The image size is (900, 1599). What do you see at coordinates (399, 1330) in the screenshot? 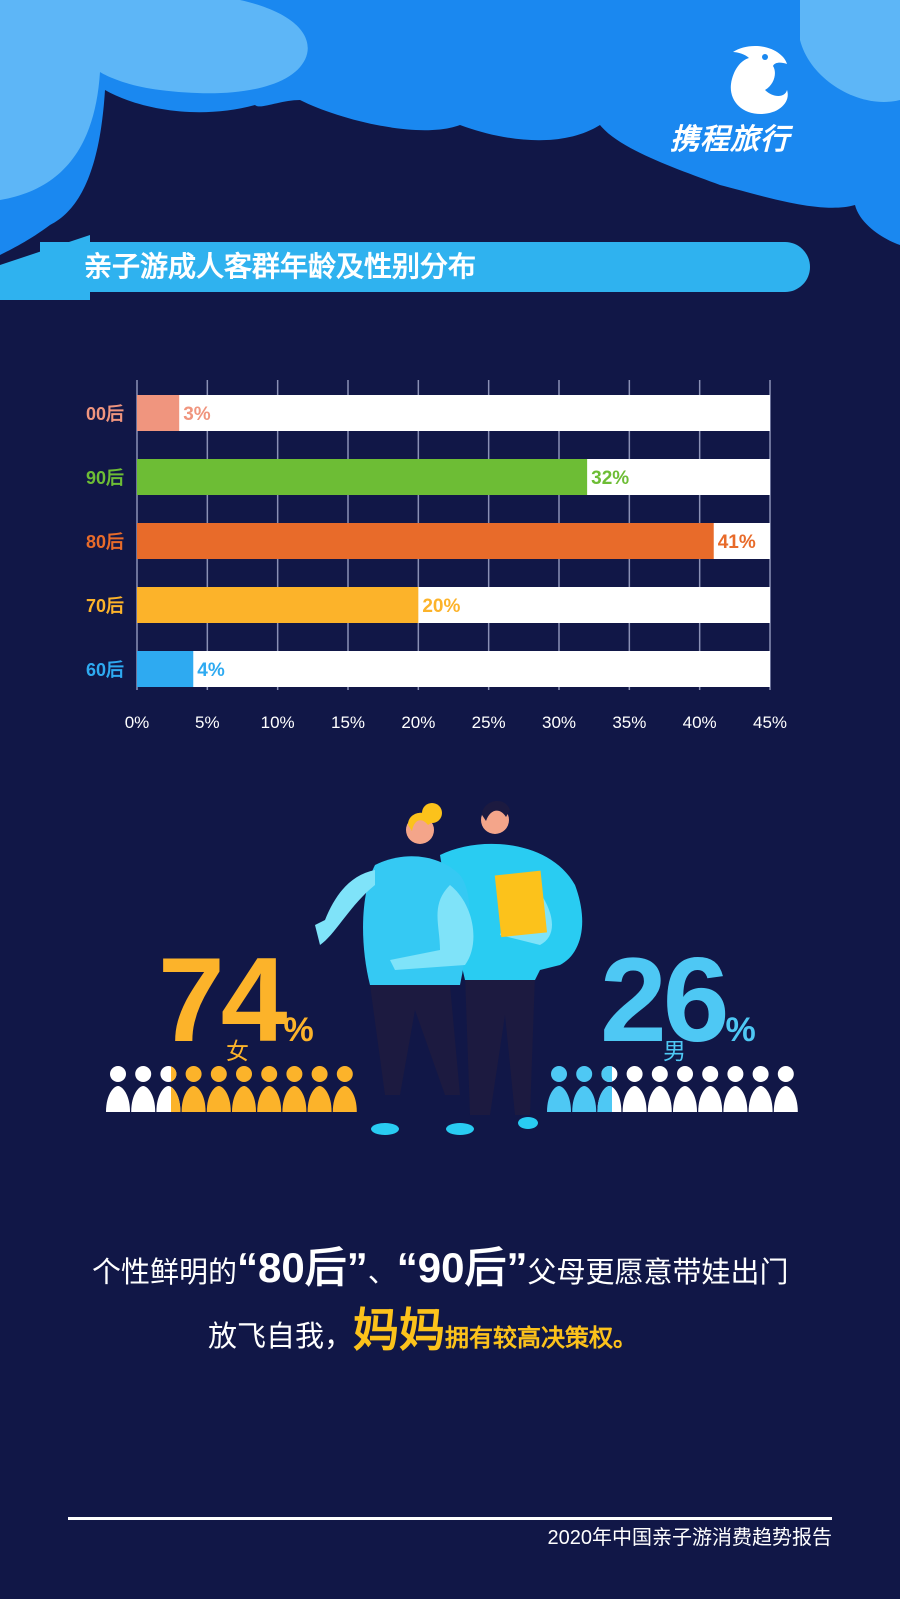
I see `caption-mama: 妈妈` at bounding box center [399, 1330].